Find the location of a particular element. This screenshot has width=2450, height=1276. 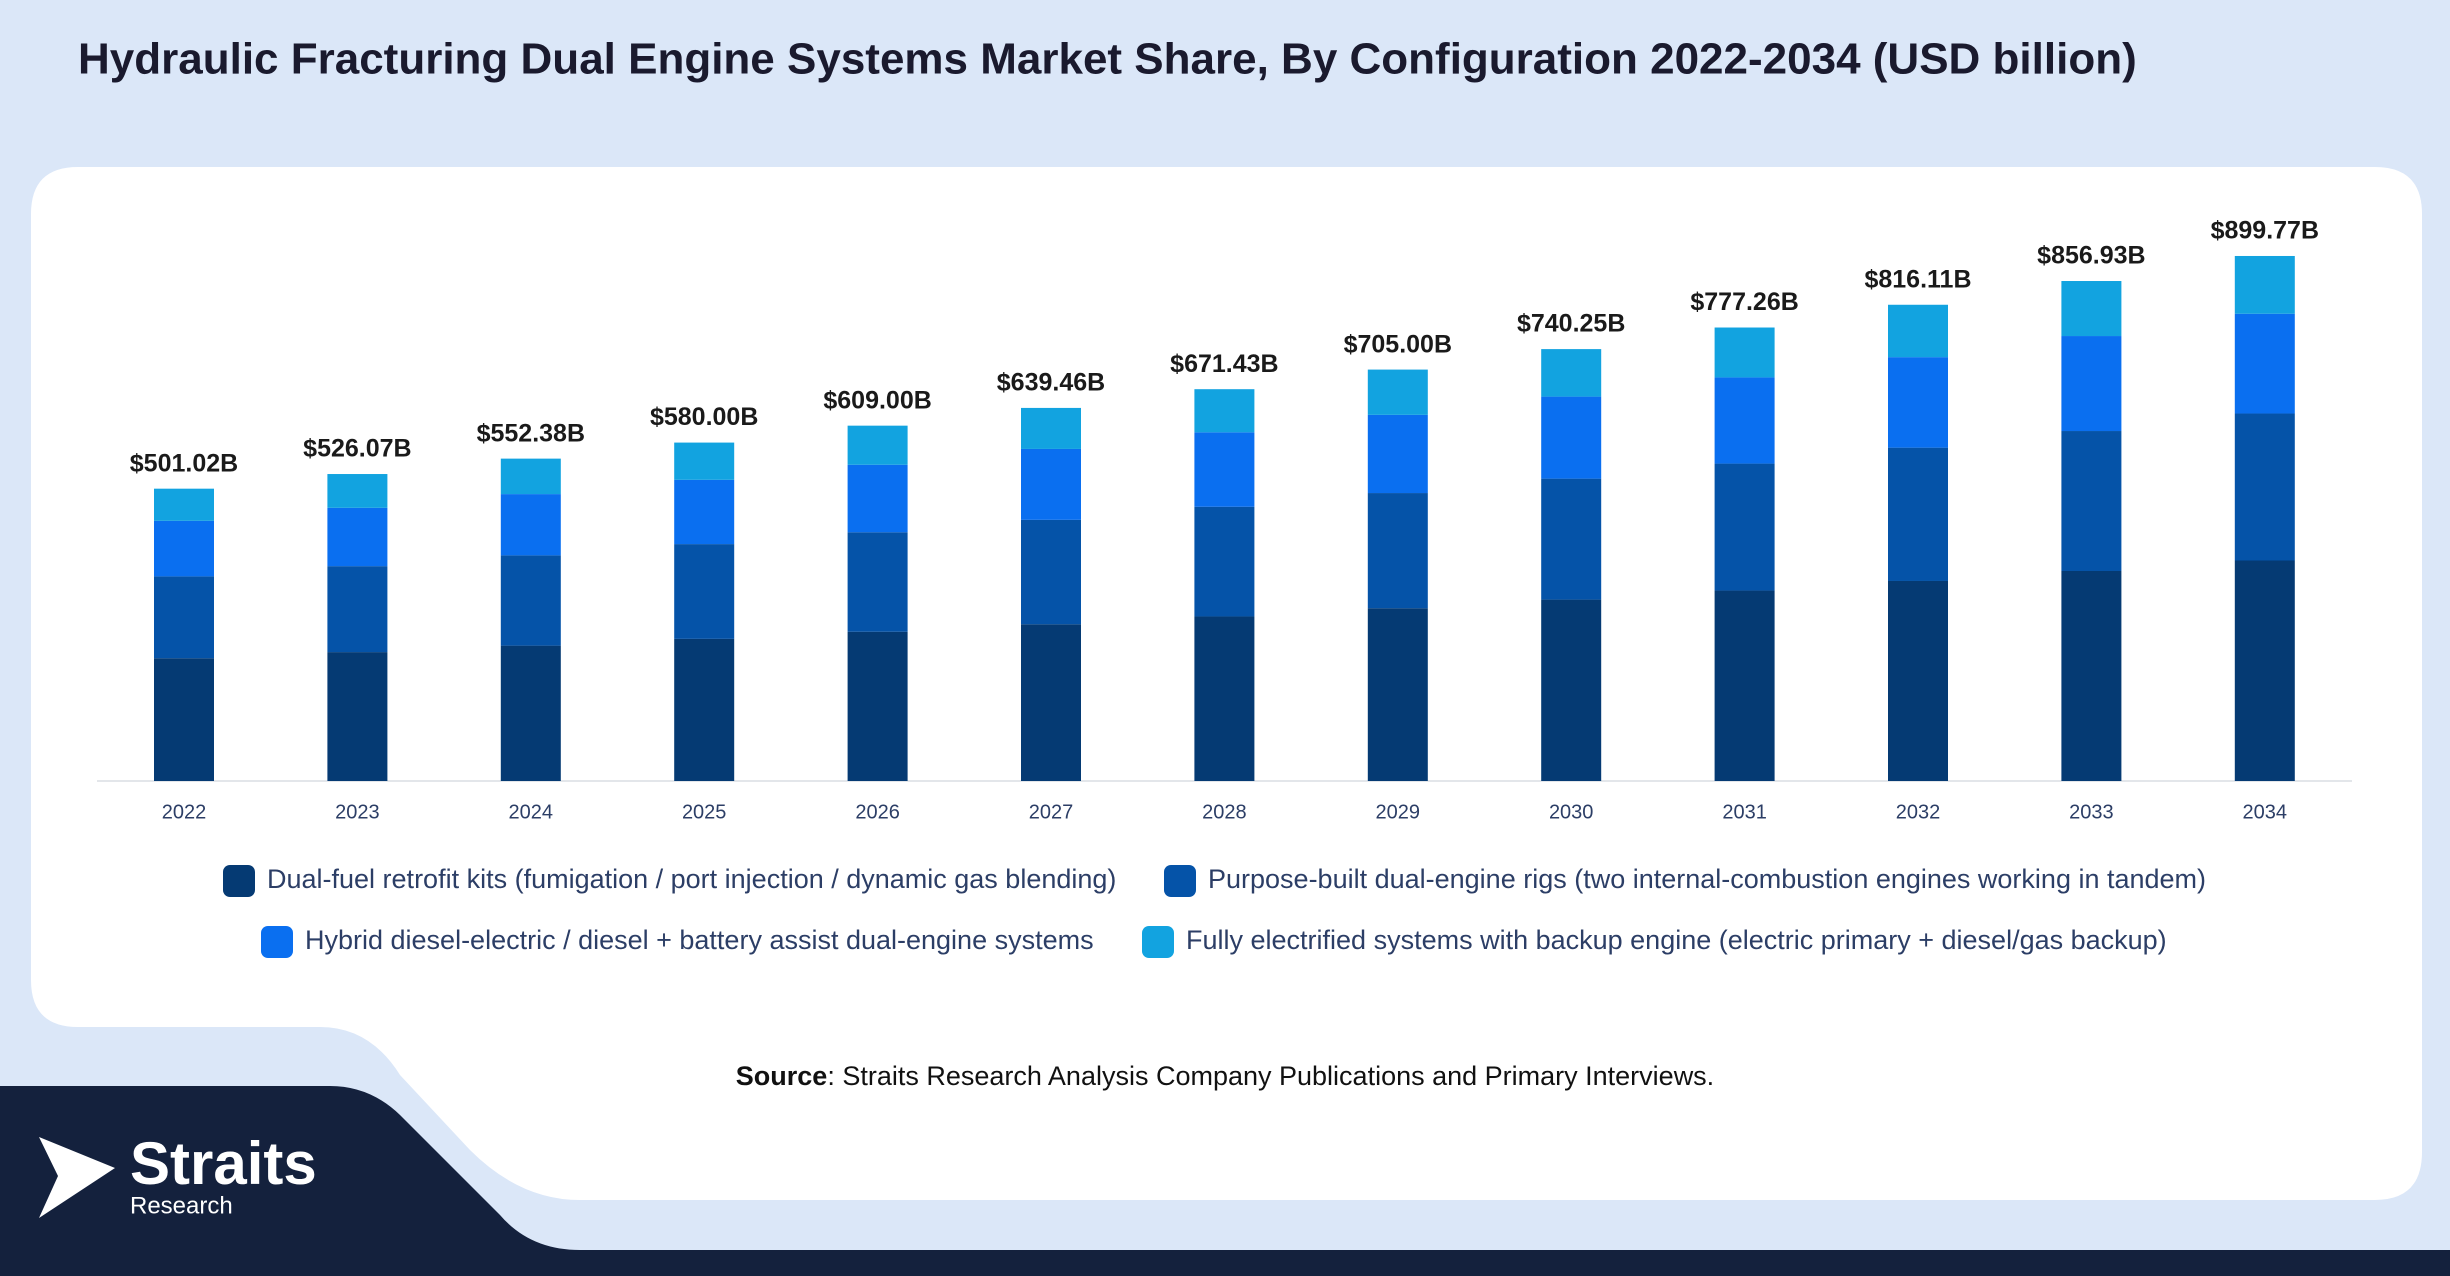

x-tick-label: 2034 is located at coordinates (2265, 812).